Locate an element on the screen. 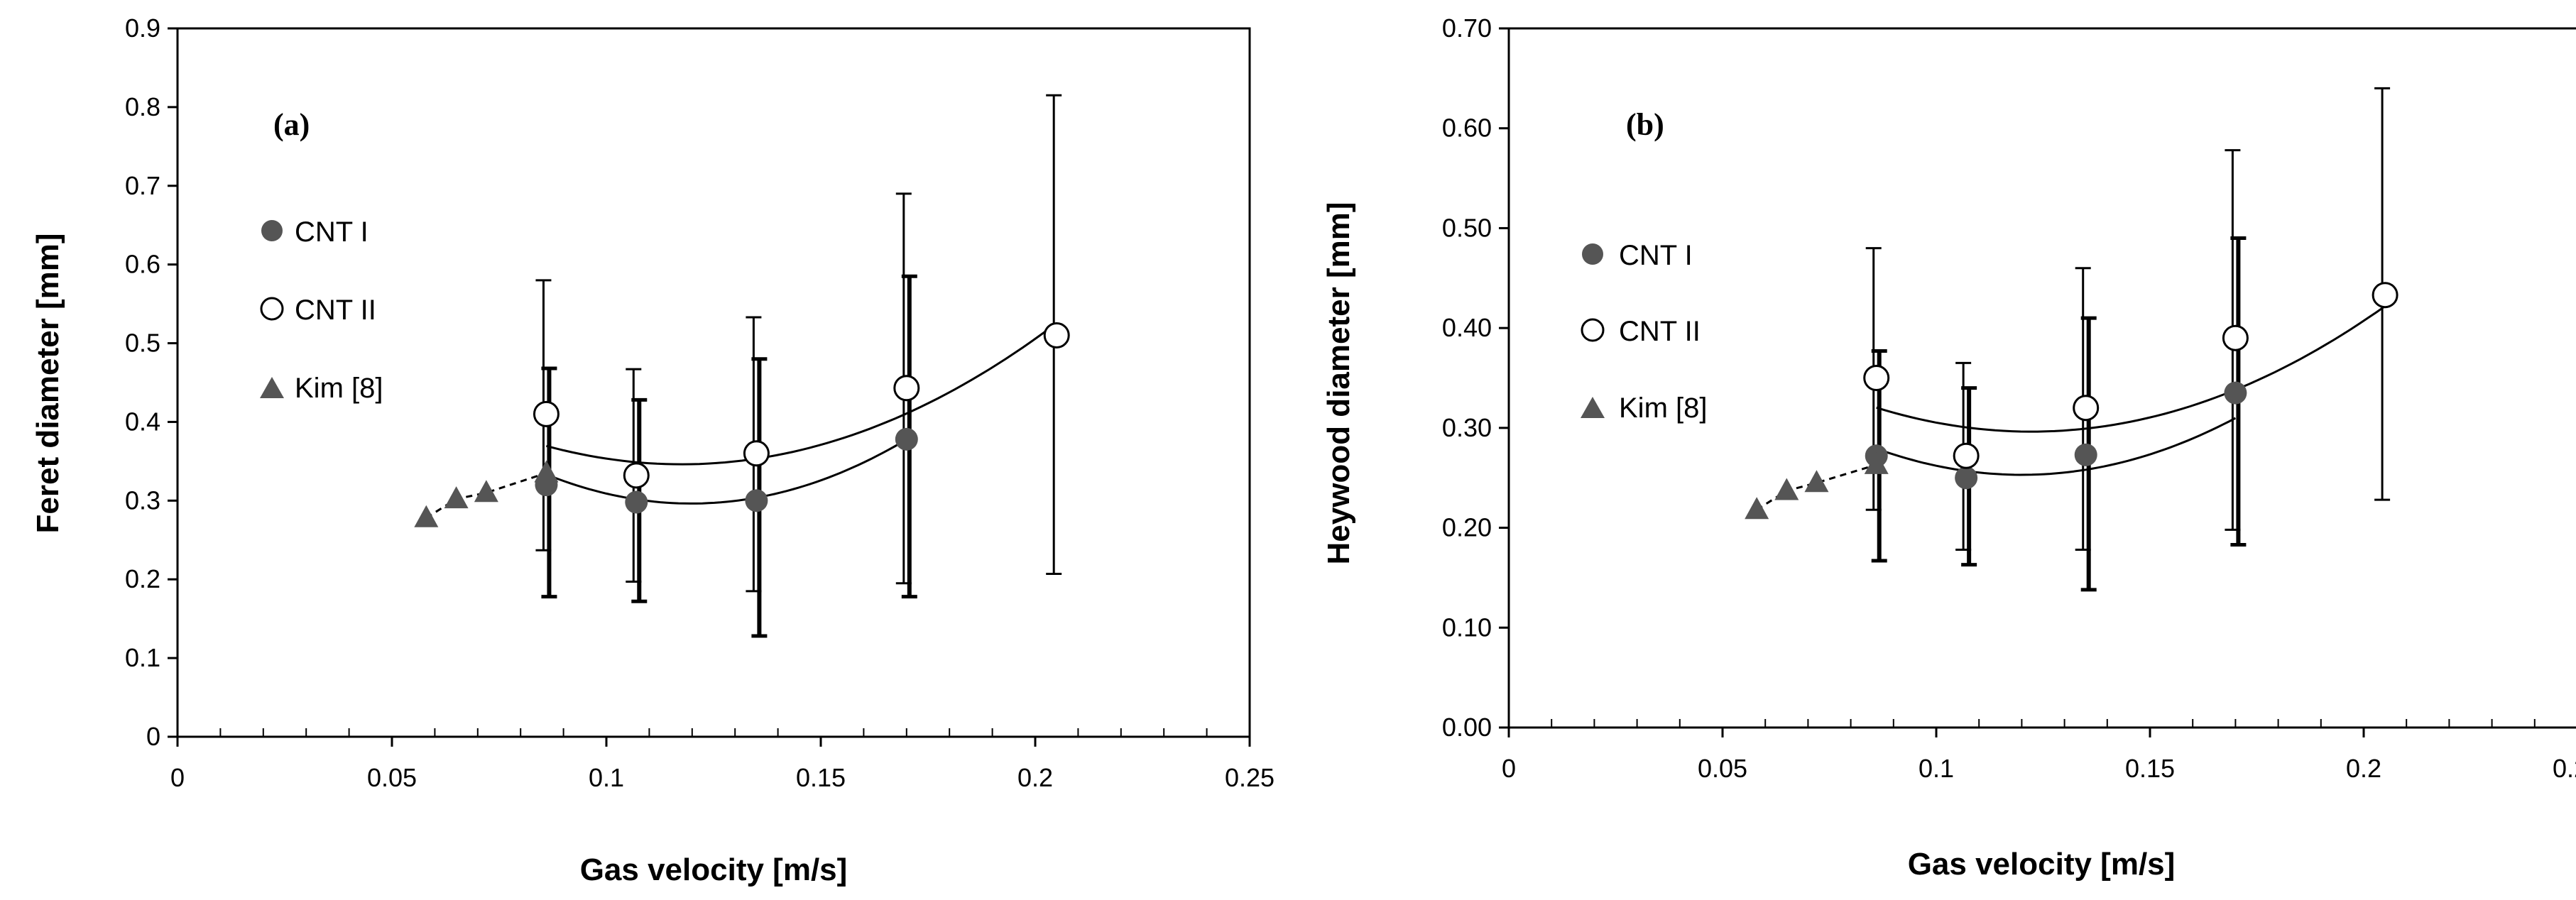  chart-b-y-tick-label: 0.40 is located at coordinates (1467, 327).